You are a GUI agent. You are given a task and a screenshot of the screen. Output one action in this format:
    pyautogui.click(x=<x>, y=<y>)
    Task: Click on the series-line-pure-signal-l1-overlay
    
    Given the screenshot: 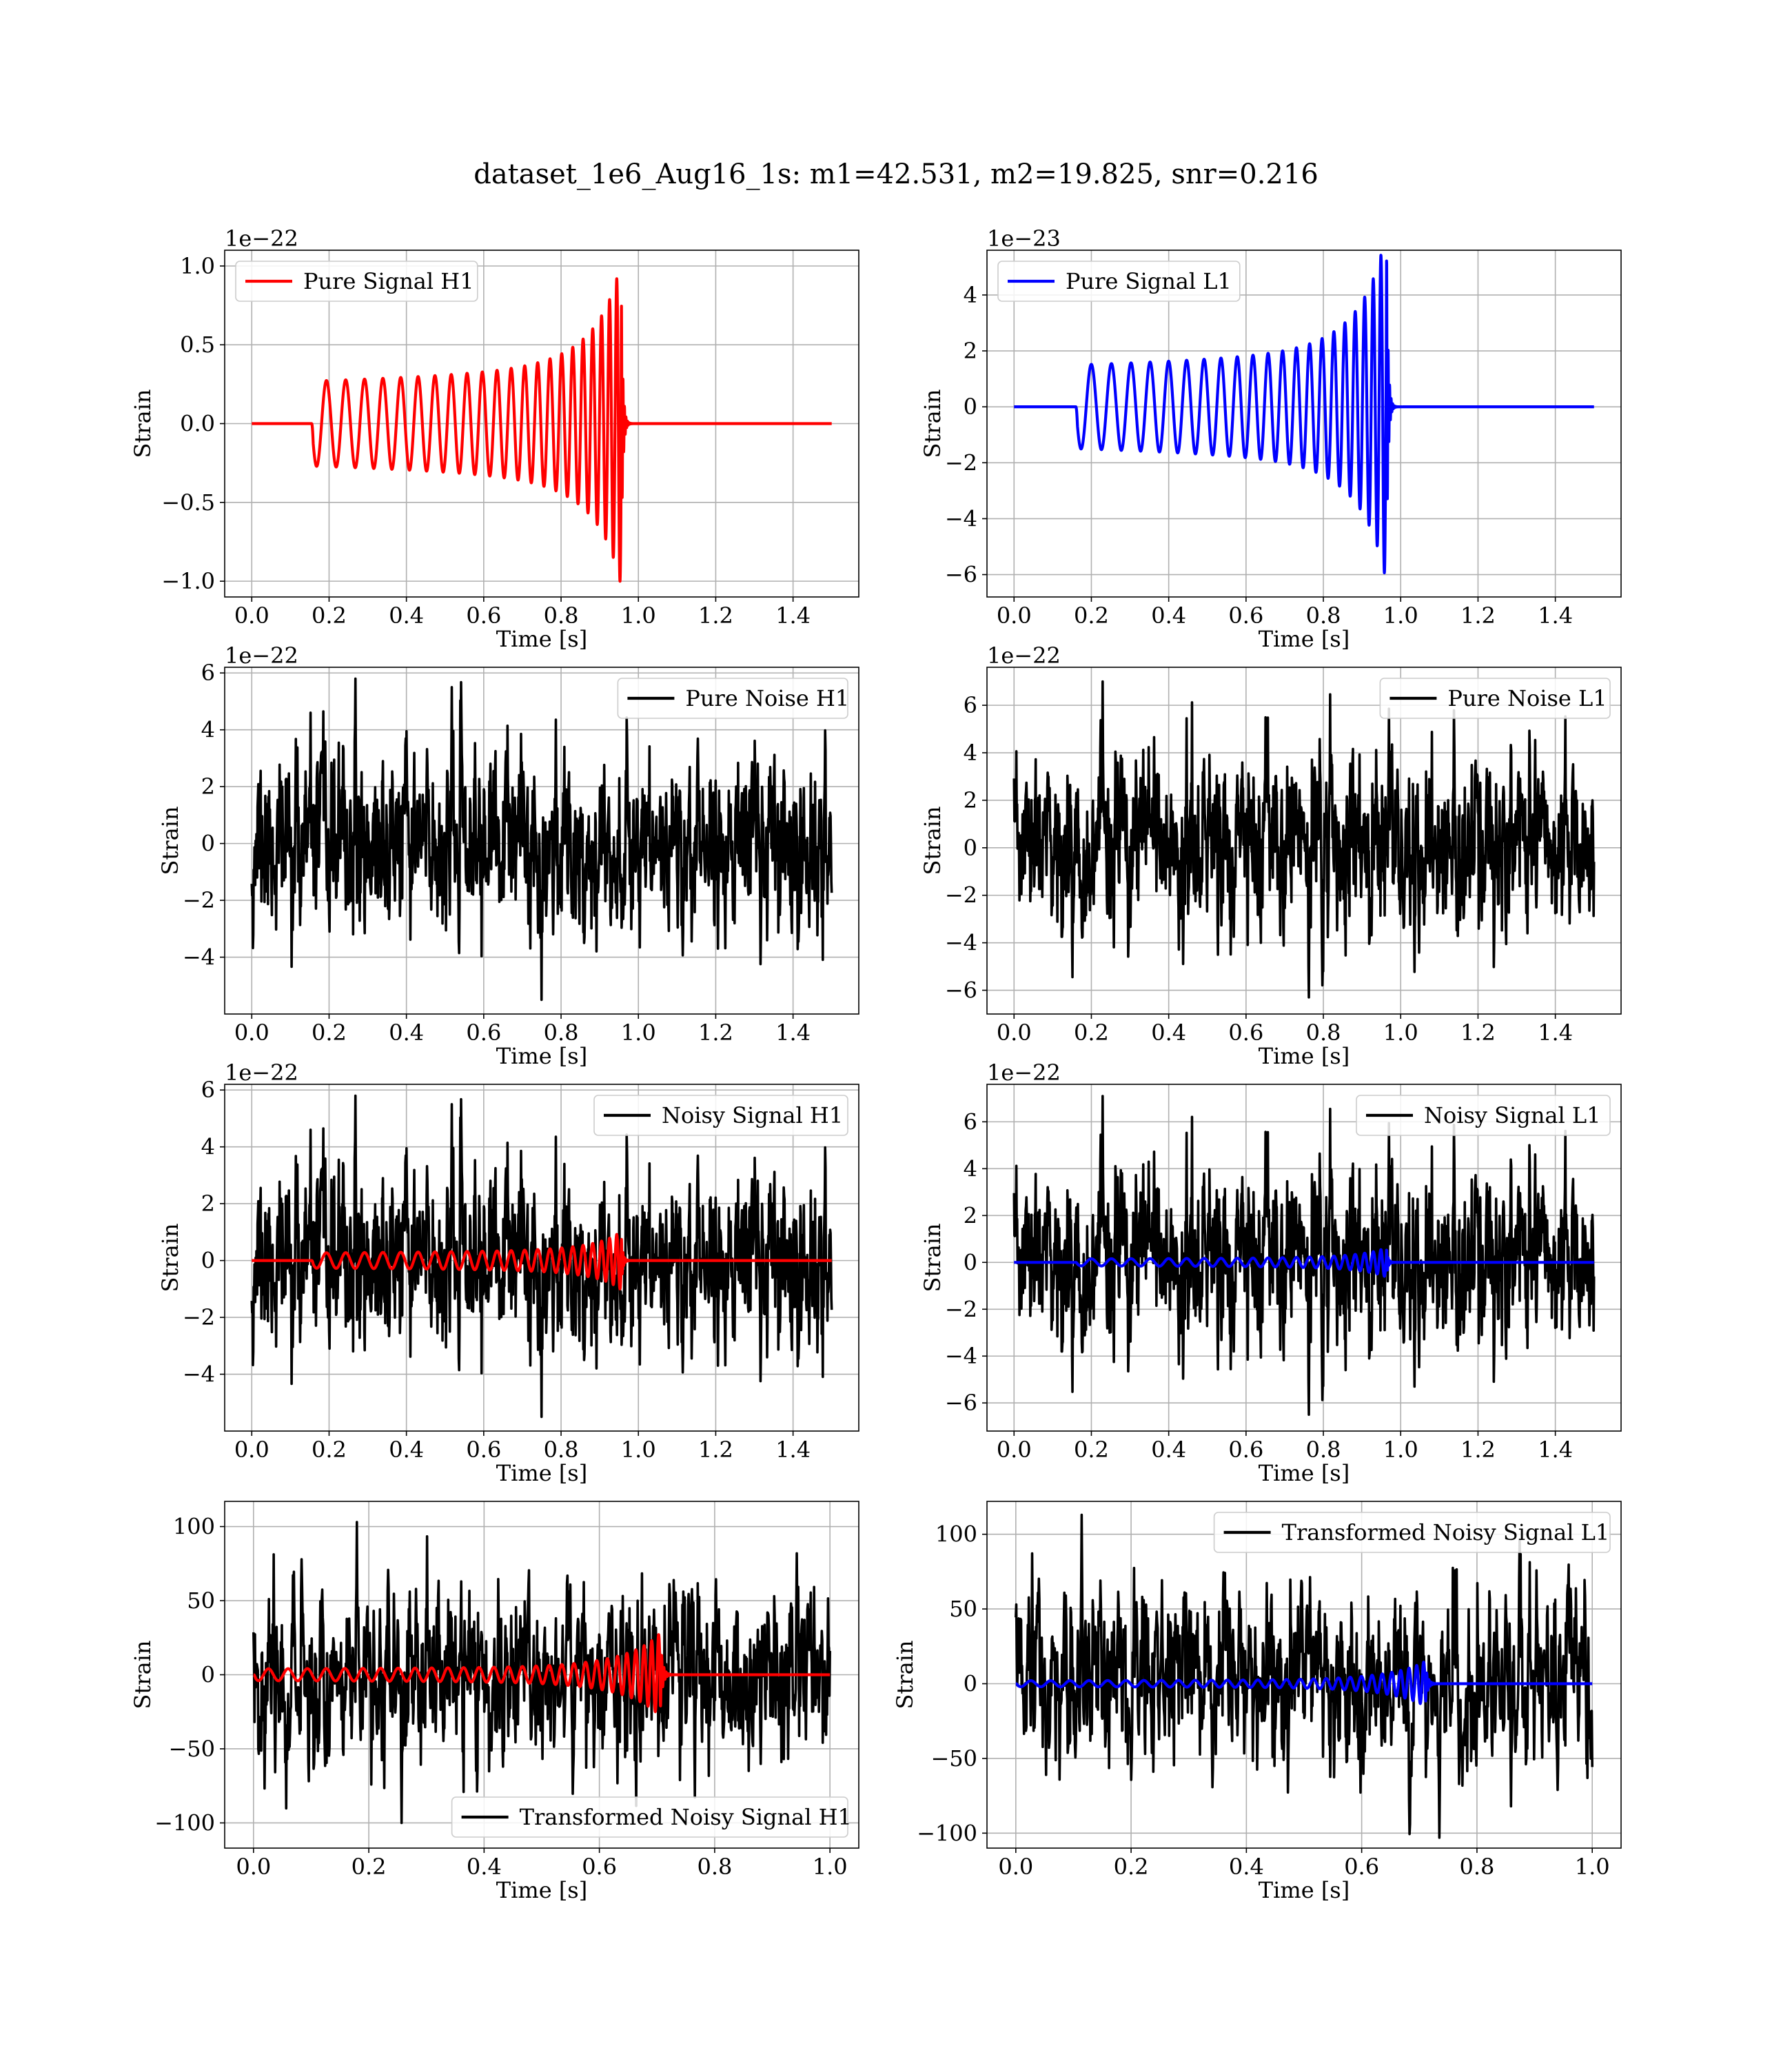 What is the action you would take?
    pyautogui.click(x=1304, y=1263)
    